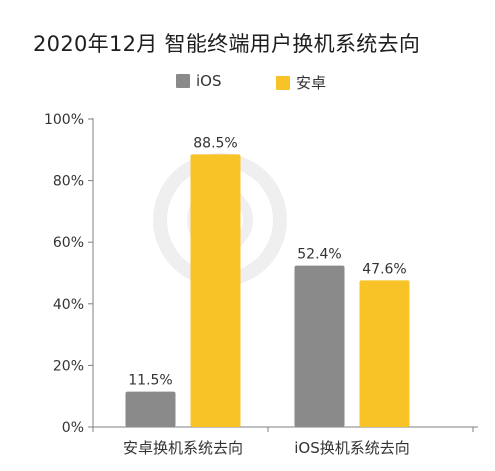 The width and height of the screenshot is (495, 471). Describe the element at coordinates (68, 243) in the screenshot. I see `y-tick-label: 60%` at that location.